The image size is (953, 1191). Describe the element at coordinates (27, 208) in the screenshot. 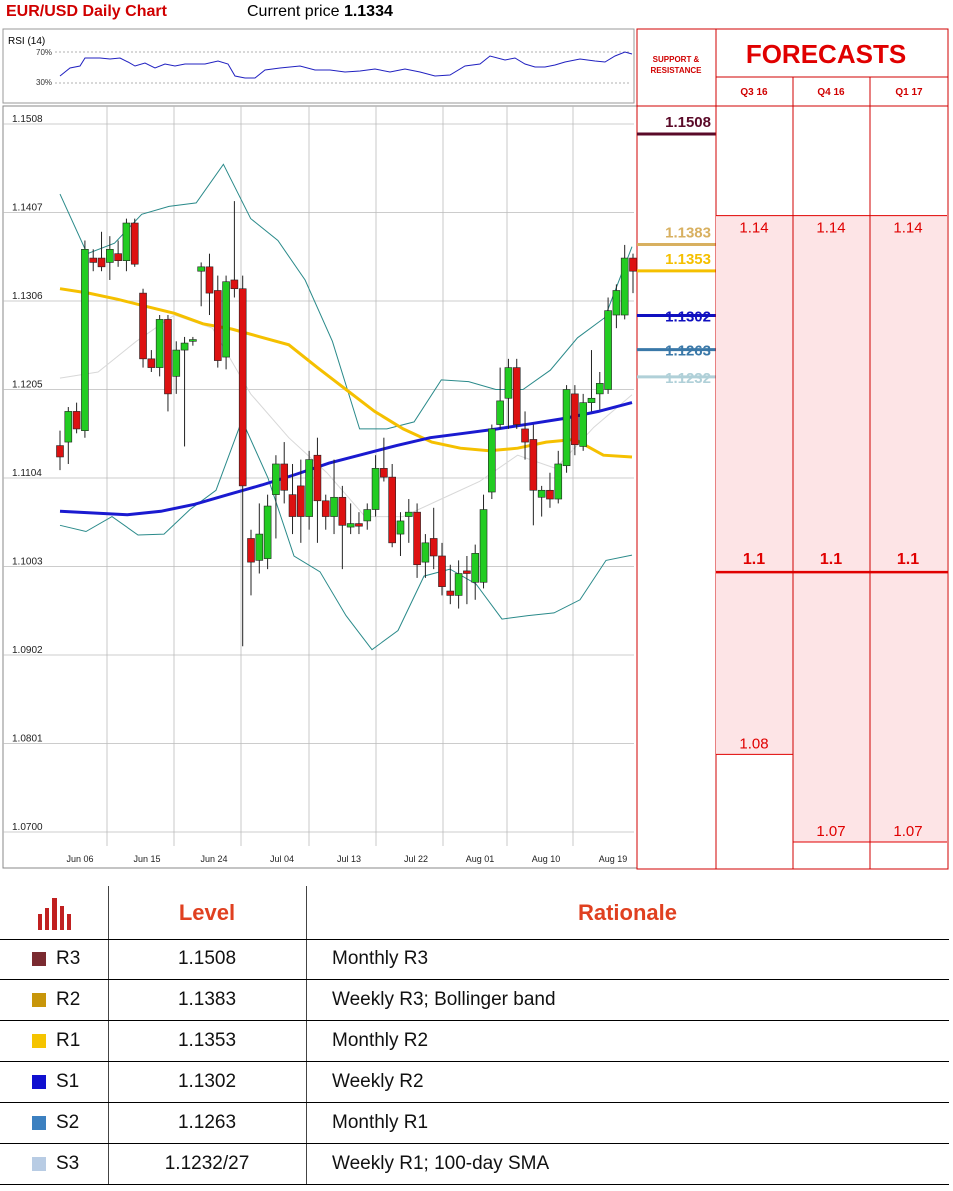

I see `y-tick-label: 1.1407` at that location.